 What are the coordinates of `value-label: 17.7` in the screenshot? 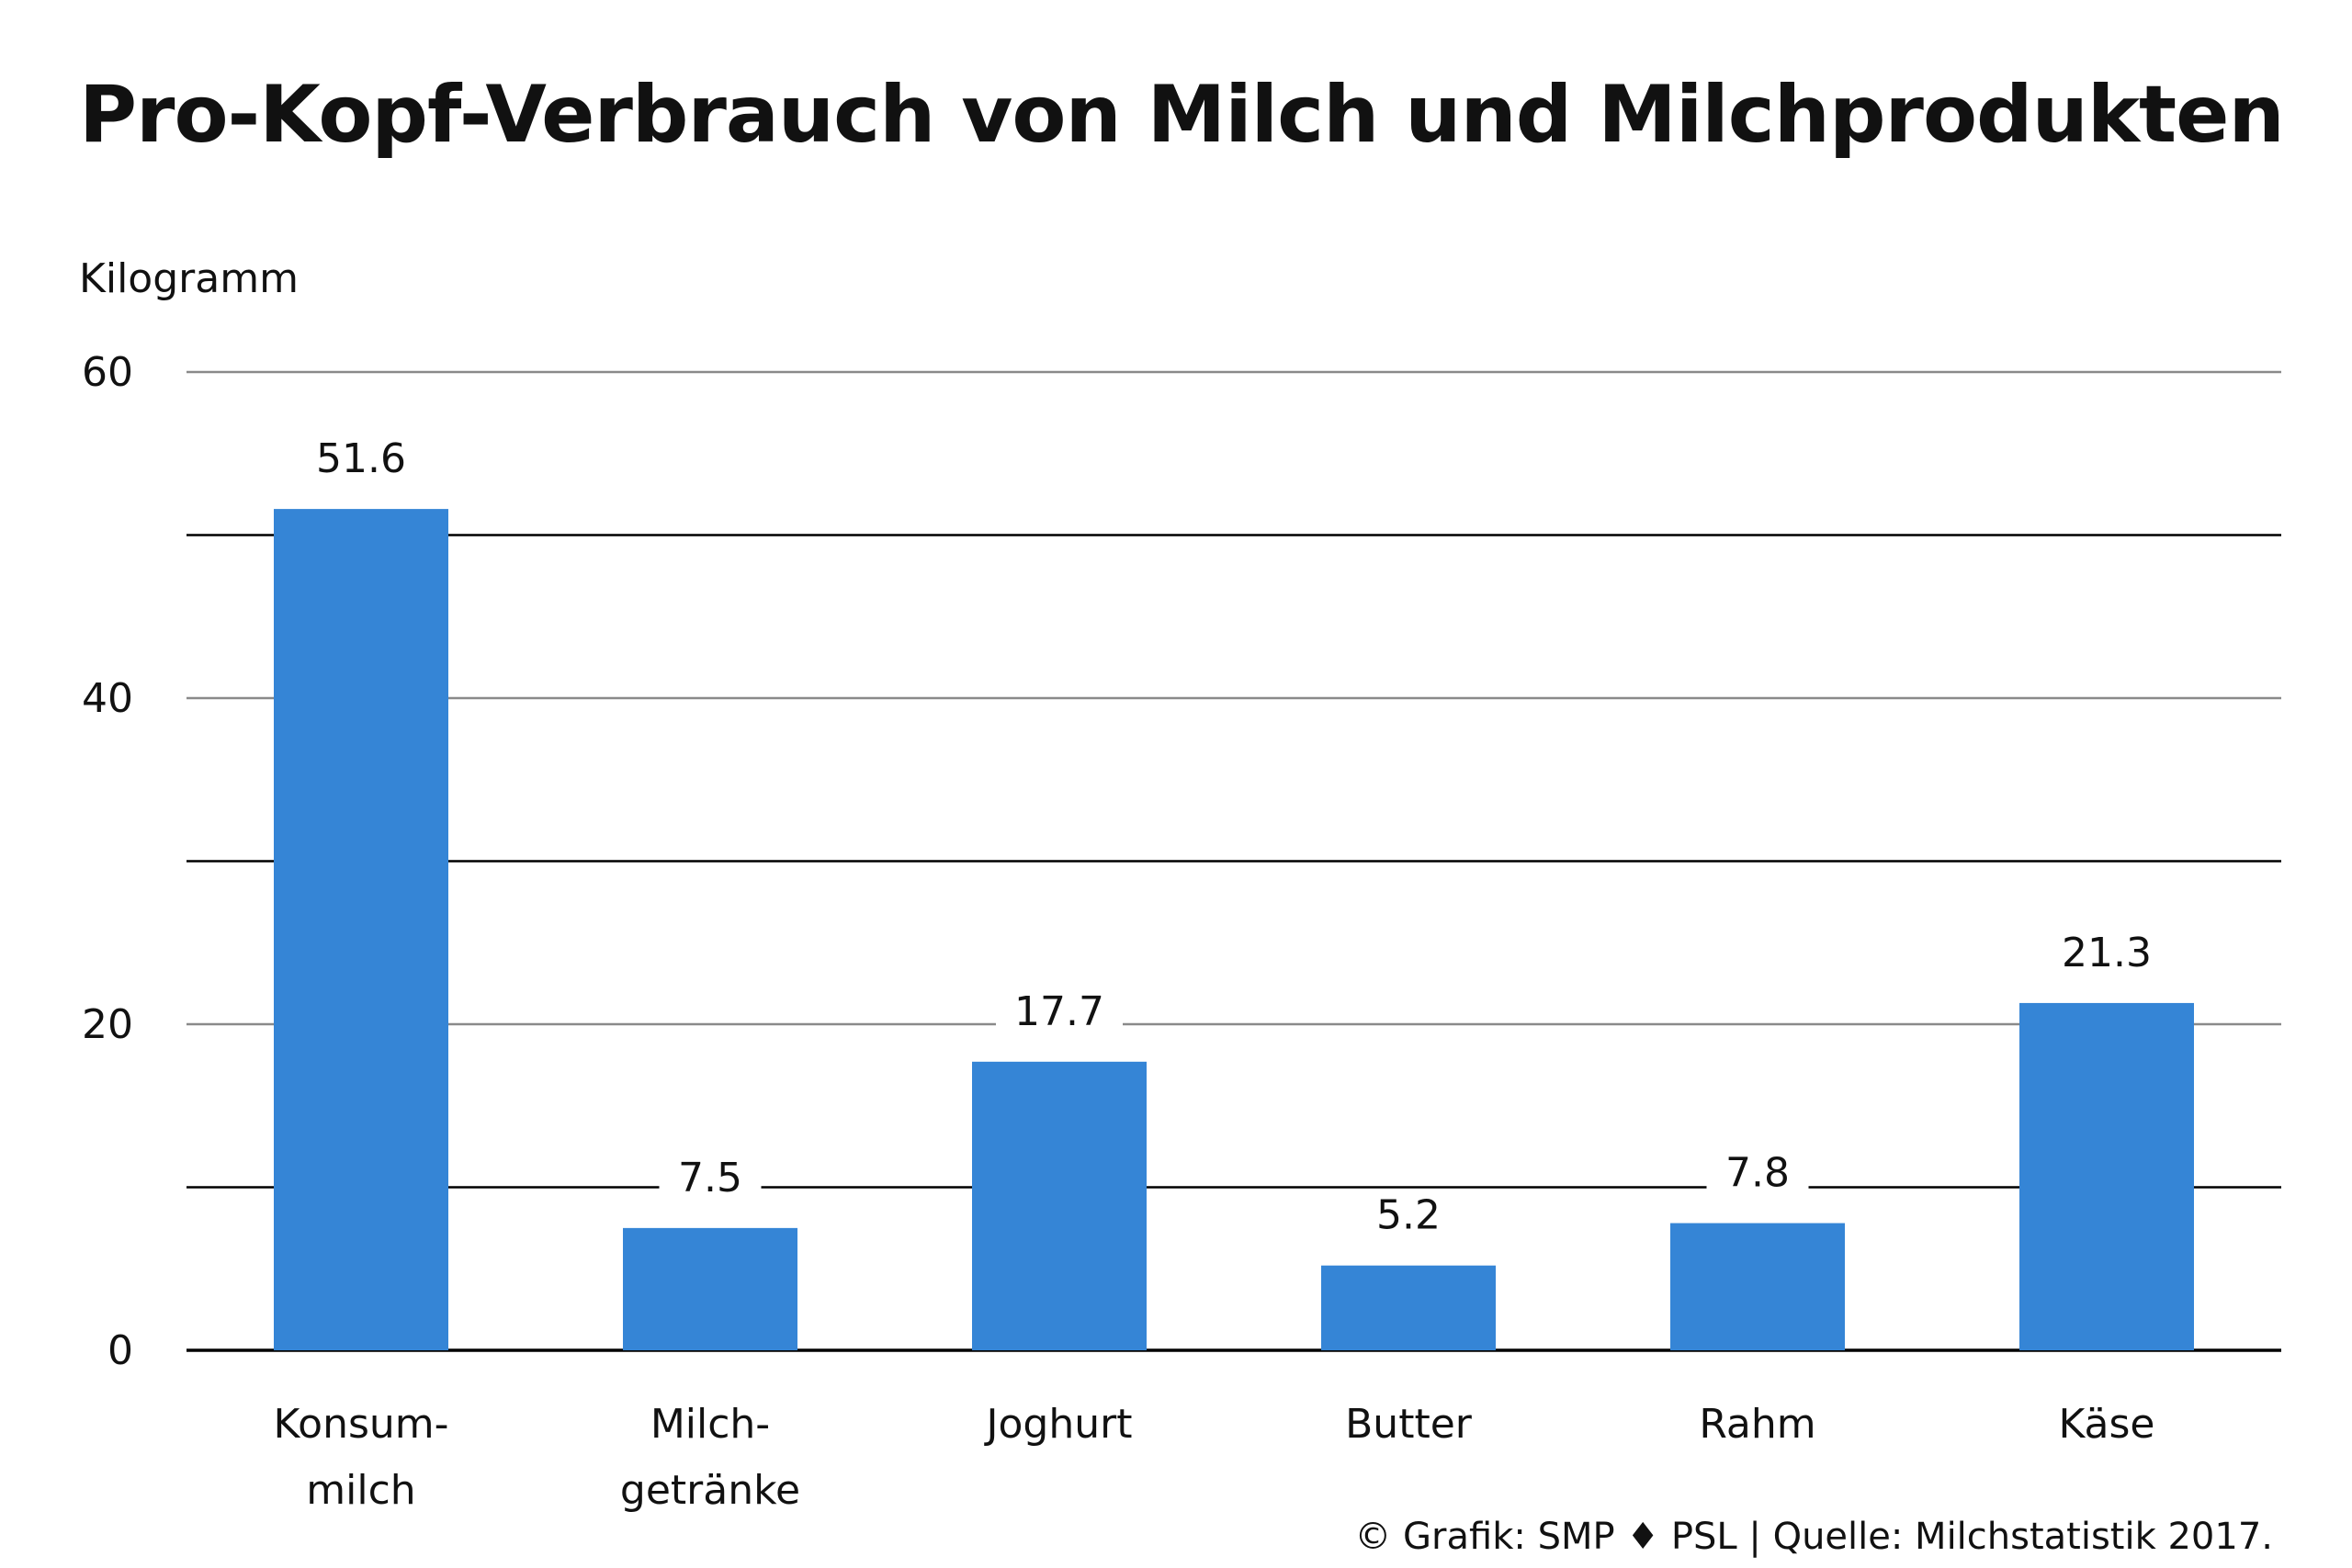 It's located at (1059, 1012).